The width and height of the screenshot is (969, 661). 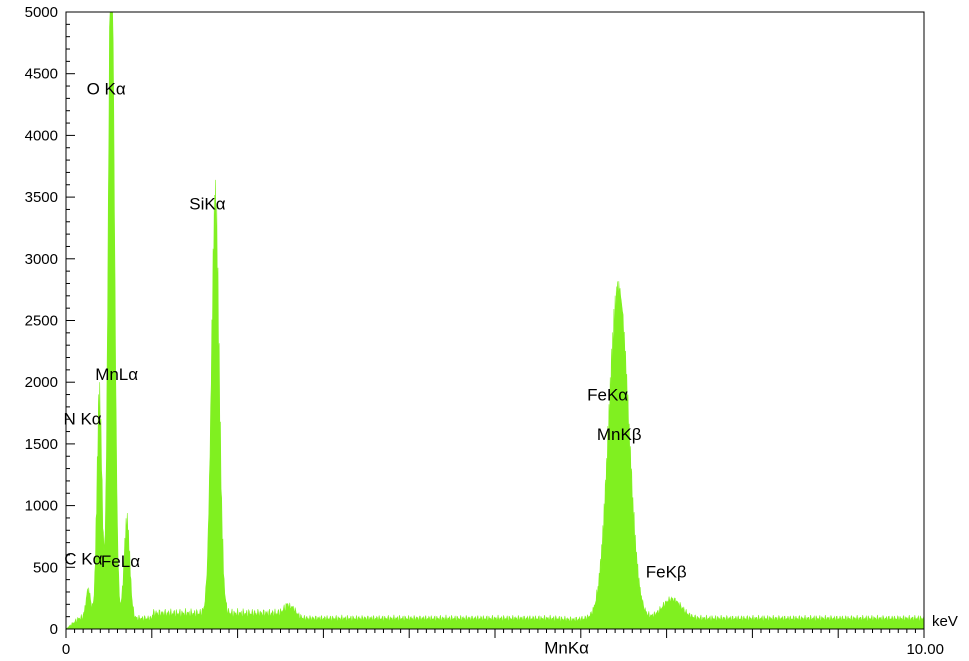 I want to click on peak-label: MnKβ, so click(x=619, y=434).